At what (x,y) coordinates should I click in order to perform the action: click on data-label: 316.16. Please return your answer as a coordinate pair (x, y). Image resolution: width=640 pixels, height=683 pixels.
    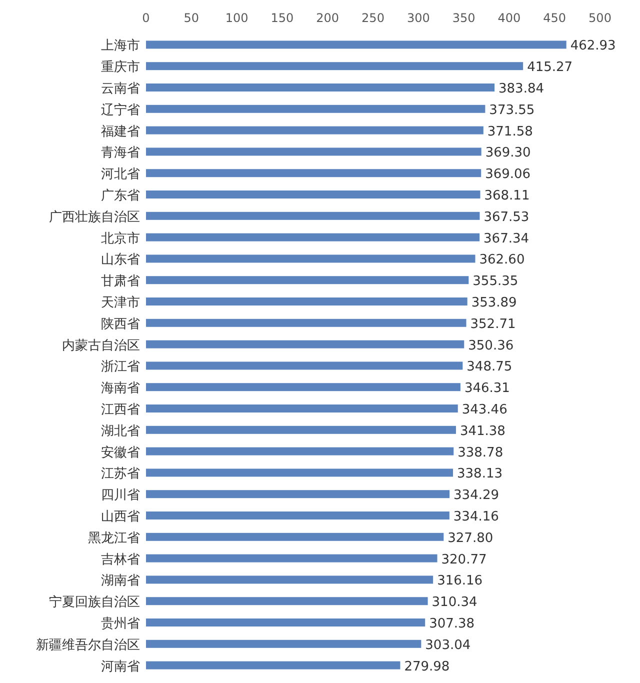
    Looking at the image, I should click on (460, 581).